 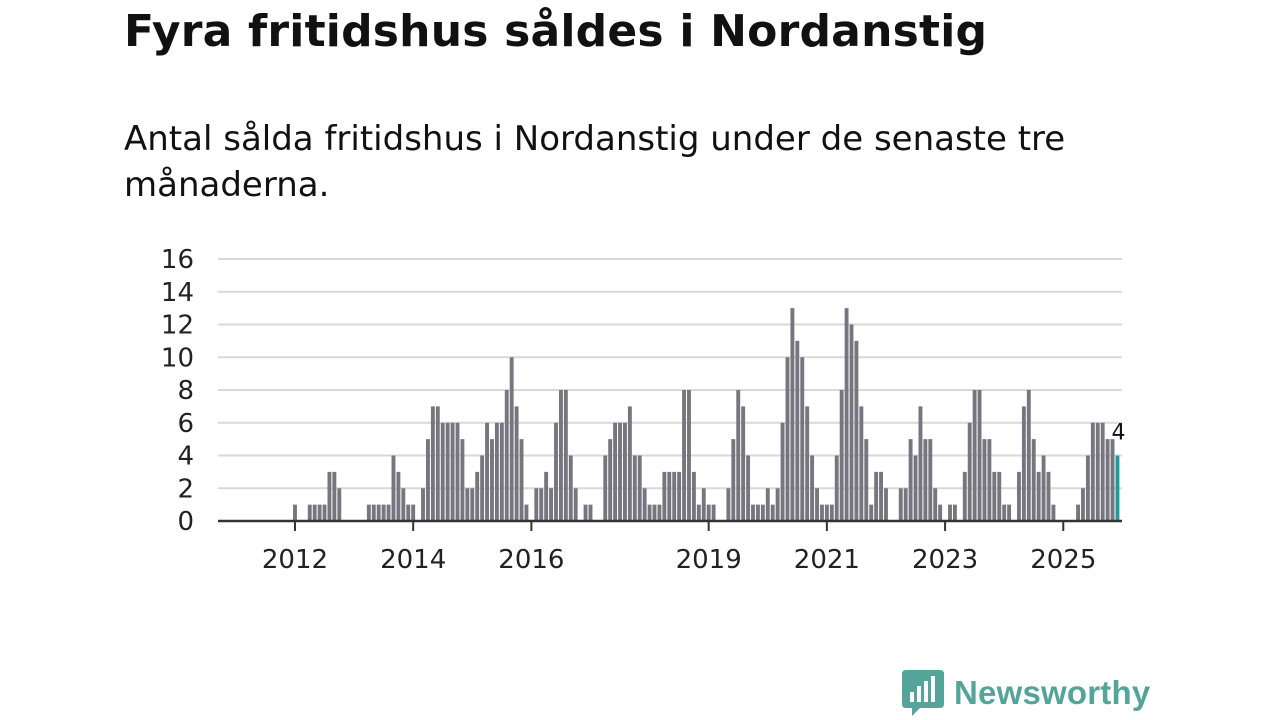 What do you see at coordinates (1052, 692) in the screenshot?
I see `logo-text: Newsworthy` at bounding box center [1052, 692].